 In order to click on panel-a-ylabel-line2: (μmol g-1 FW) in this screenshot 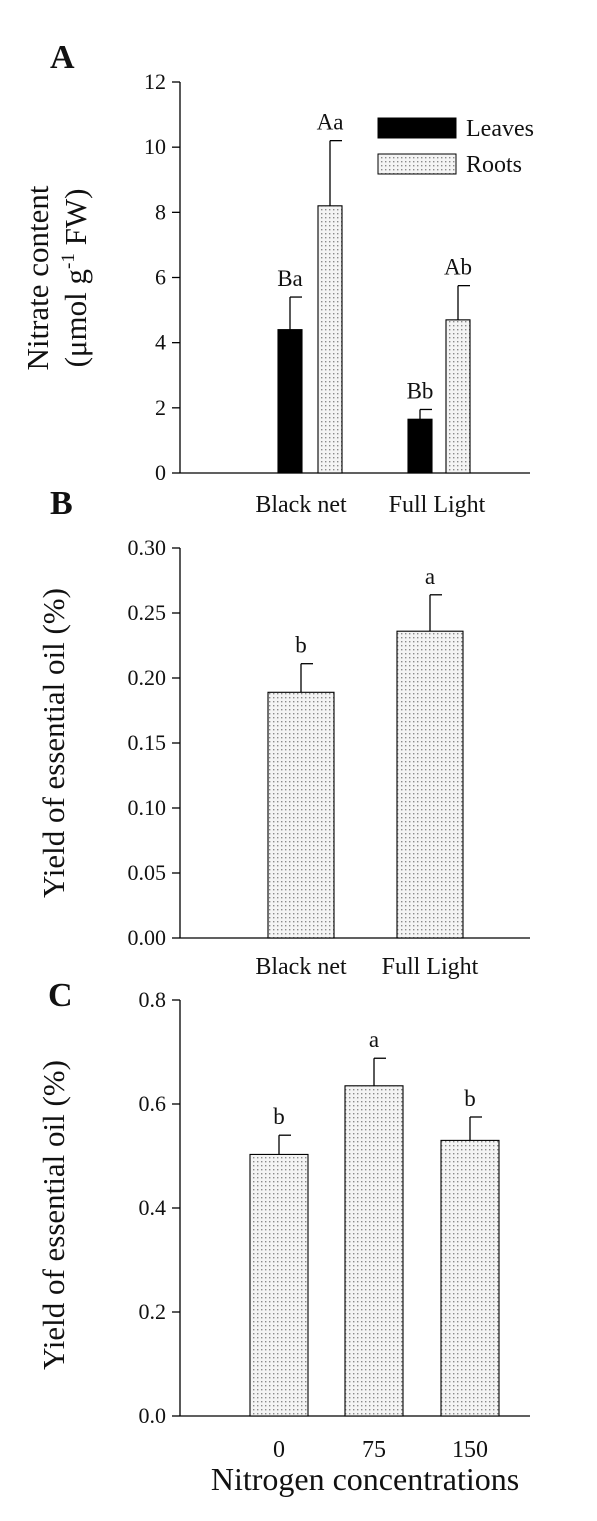, I will do `click(75, 278)`.